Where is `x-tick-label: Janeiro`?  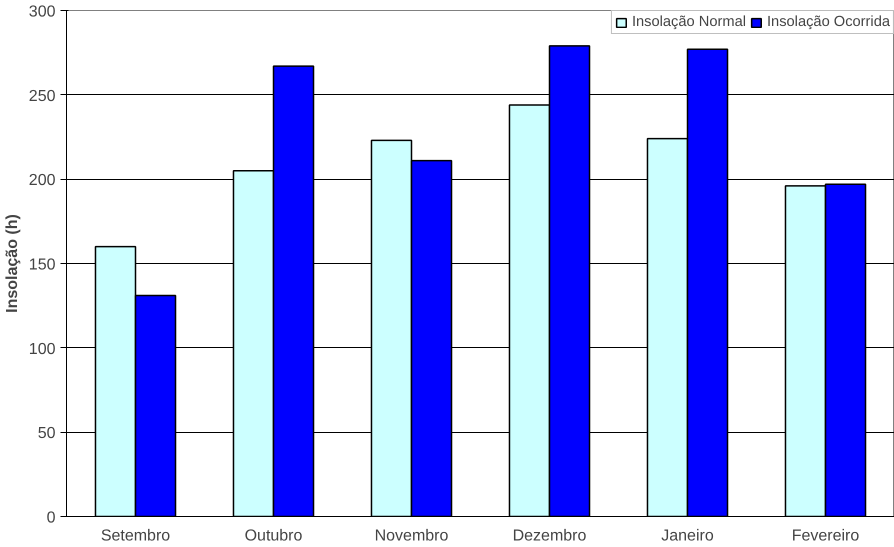
x-tick-label: Janeiro is located at coordinates (687, 536).